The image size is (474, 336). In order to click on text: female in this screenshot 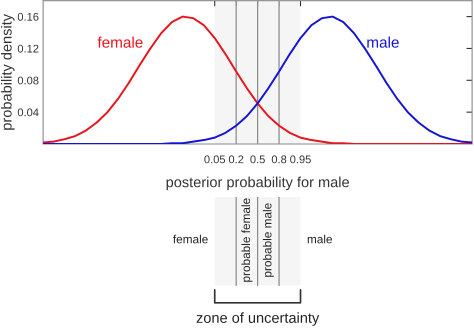, I will do `click(190, 239)`.